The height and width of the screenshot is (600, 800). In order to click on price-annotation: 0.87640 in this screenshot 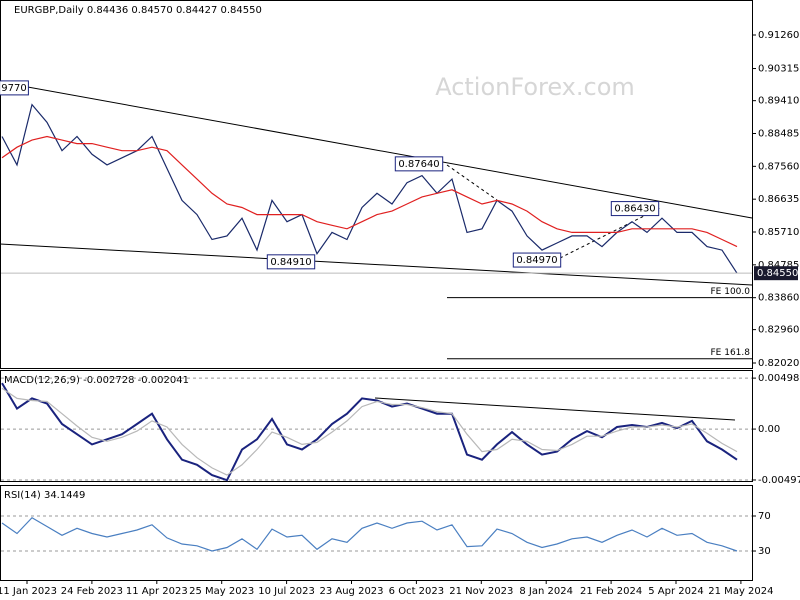, I will do `click(419, 164)`.